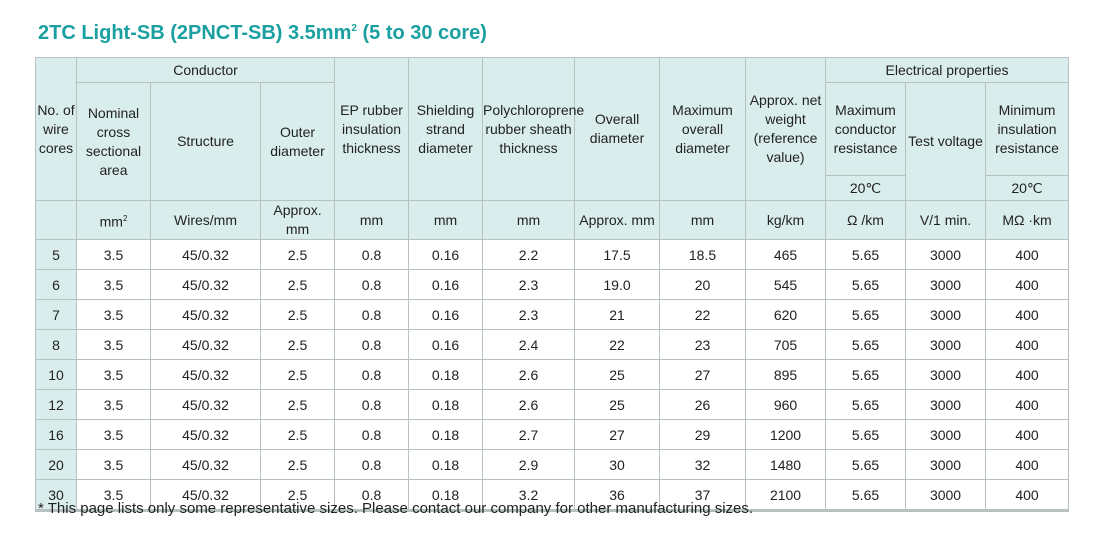  I want to click on header-conductor-group: Conductor, so click(205, 70).